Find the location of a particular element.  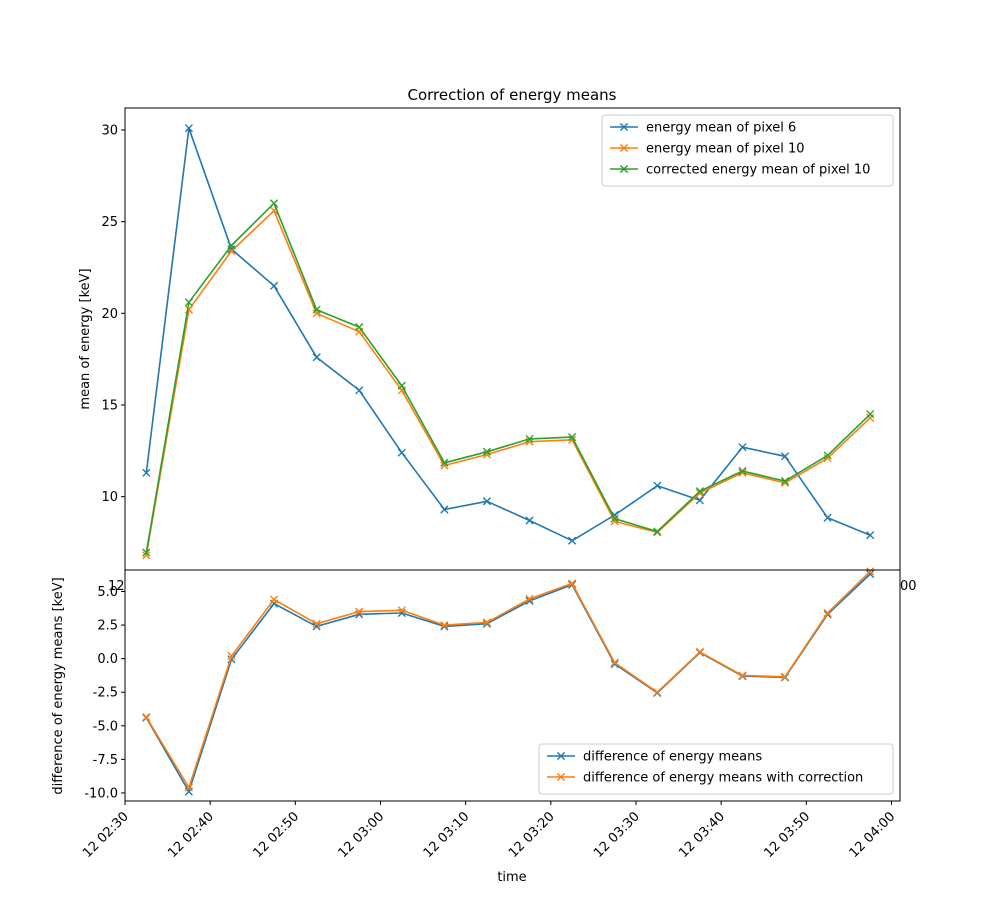

bottom-y-tick-label: 5.0 is located at coordinates (107, 592).